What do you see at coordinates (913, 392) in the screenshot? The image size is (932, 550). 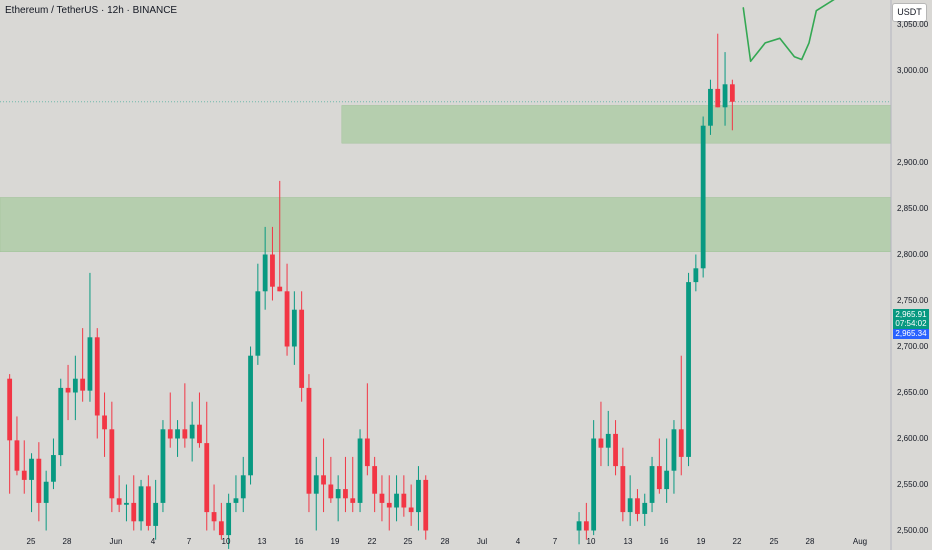 I see `price-tick-label: 2,650.00` at bounding box center [913, 392].